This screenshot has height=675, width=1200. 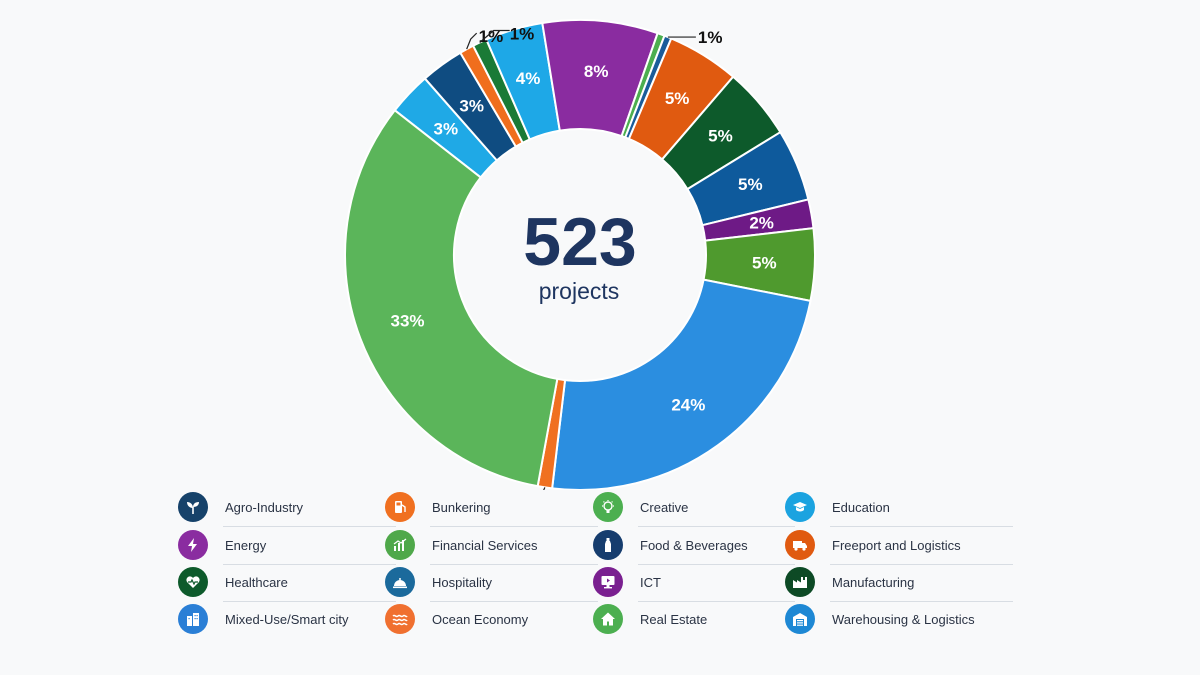 I want to click on fuel-pump-icon, so click(x=400, y=507).